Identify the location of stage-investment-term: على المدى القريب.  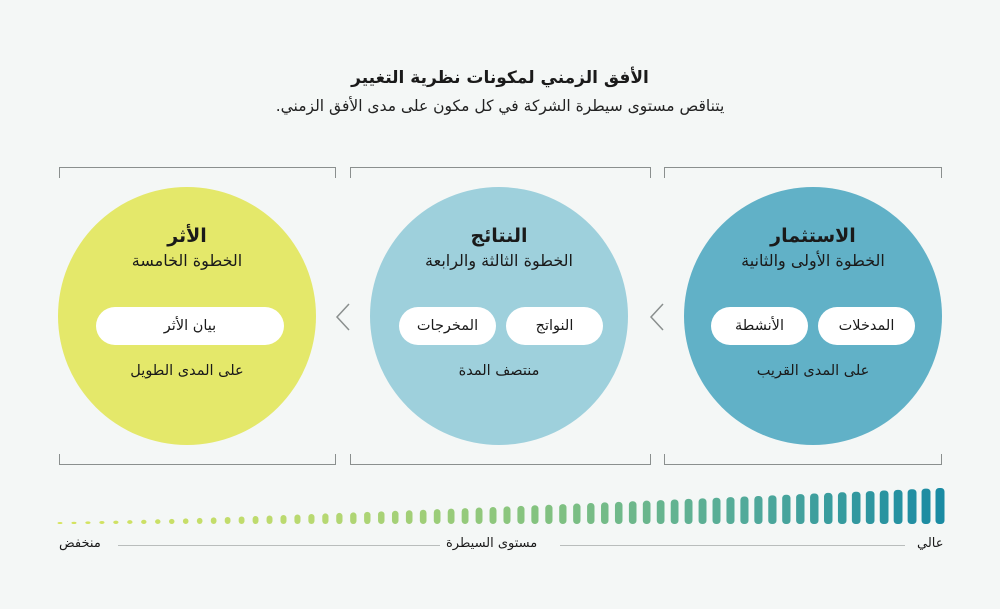
(813, 371).